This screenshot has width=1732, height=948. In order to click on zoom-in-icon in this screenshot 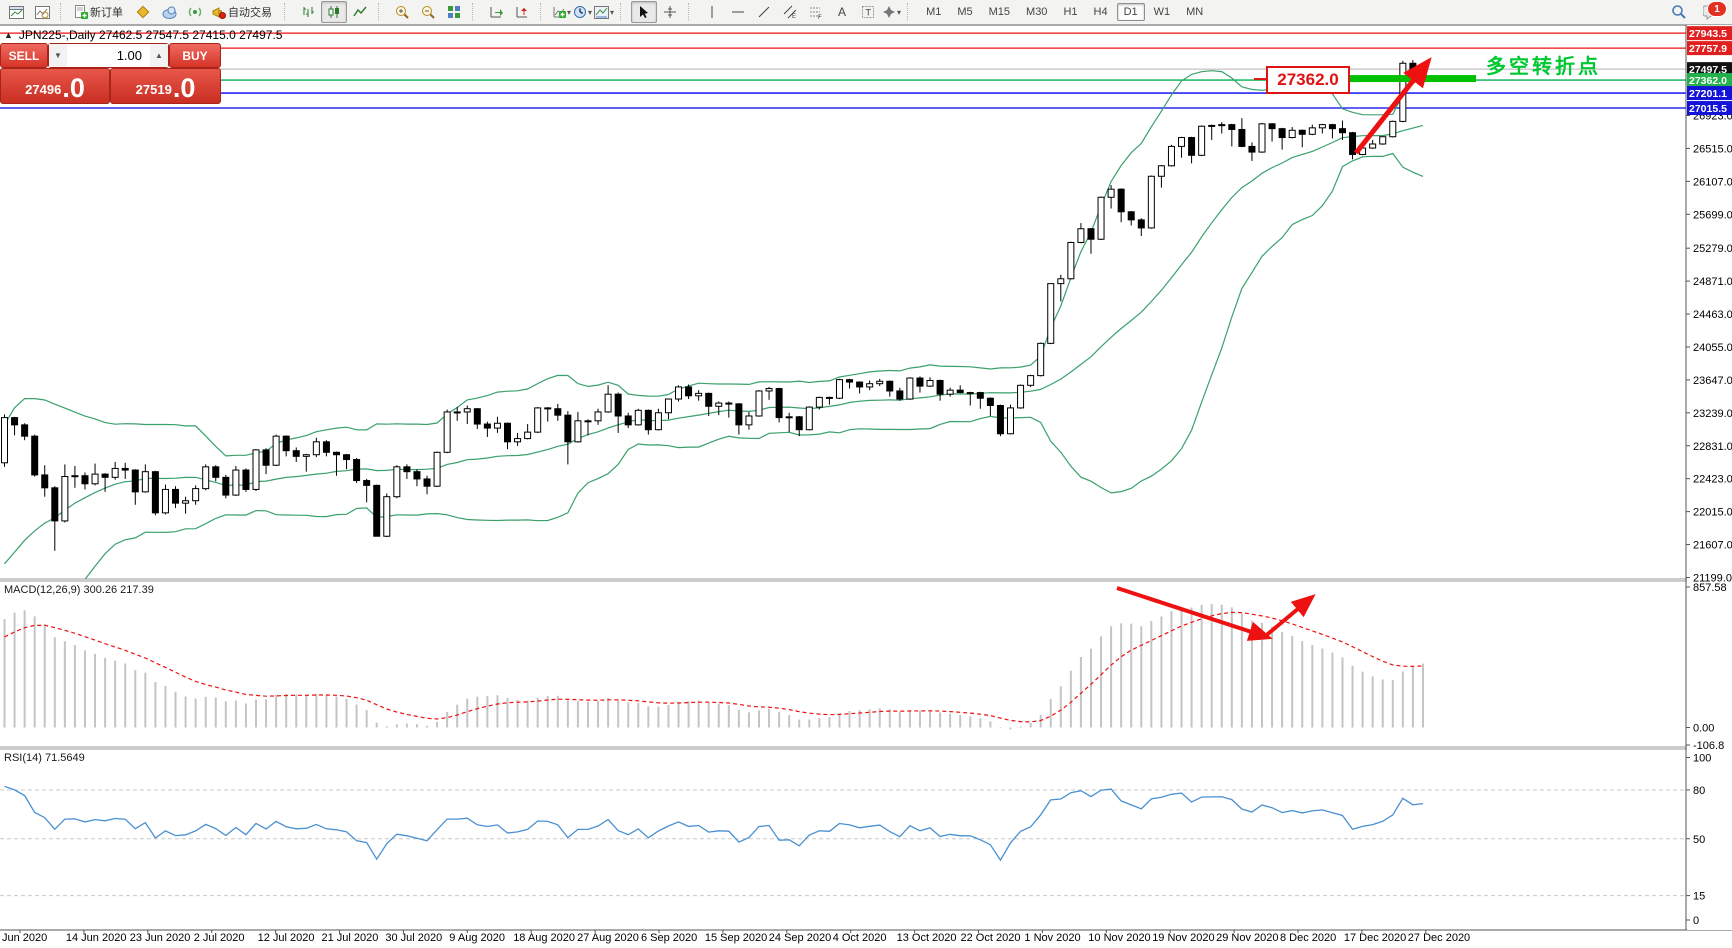, I will do `click(402, 12)`.